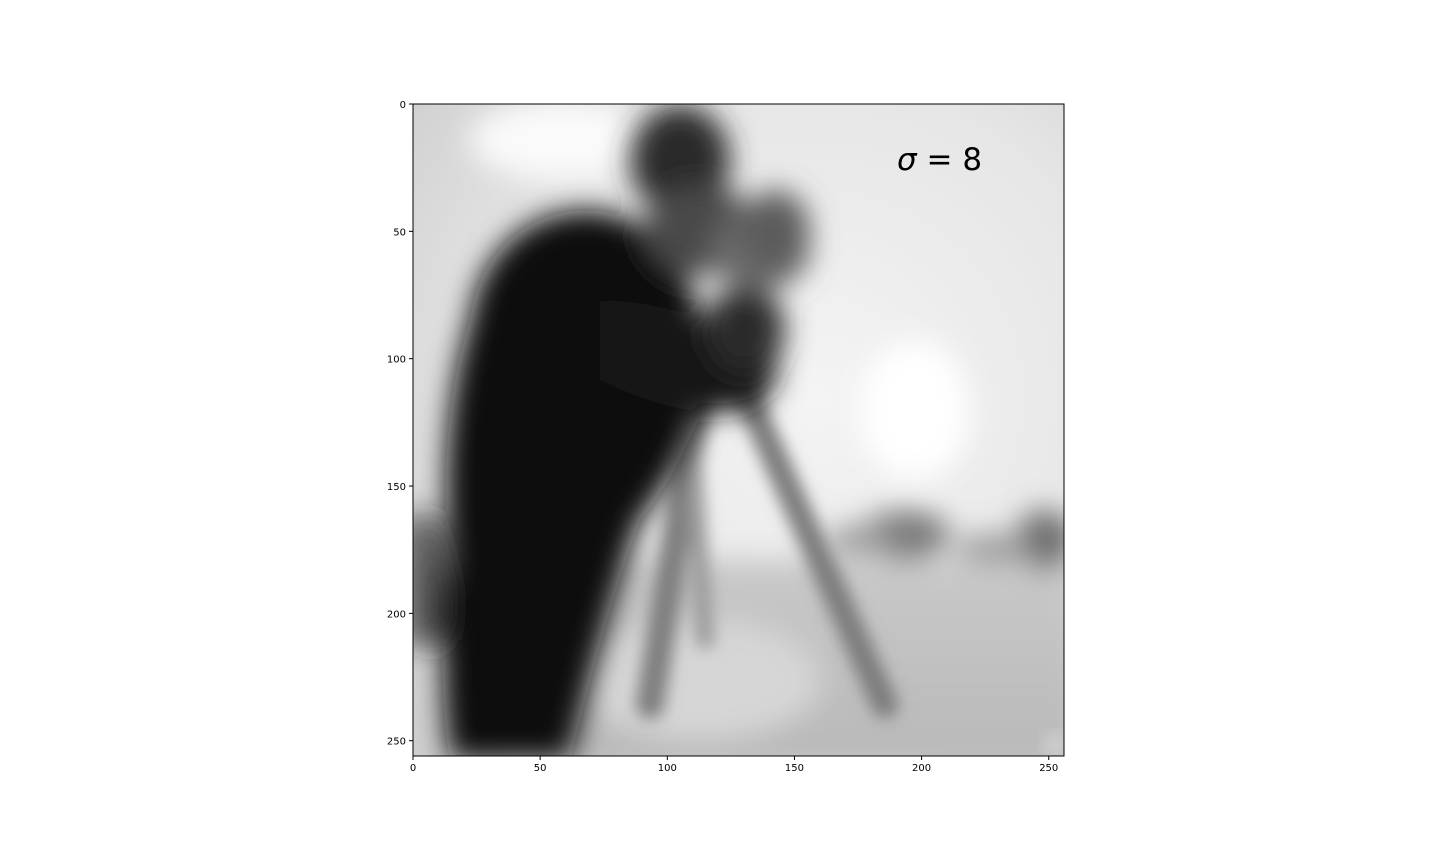  Describe the element at coordinates (396, 742) in the screenshot. I see `y-tick-label: 250` at that location.